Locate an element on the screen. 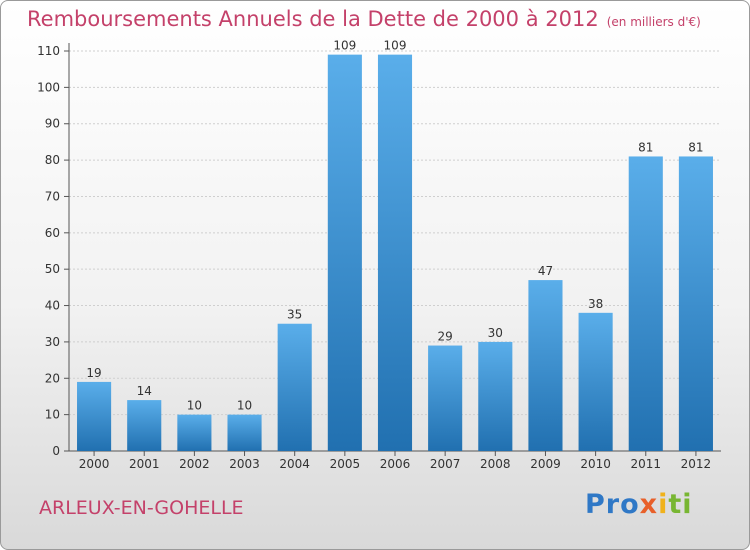 Image resolution: width=750 pixels, height=550 pixels. x-tick-label: 2001 is located at coordinates (144, 464).